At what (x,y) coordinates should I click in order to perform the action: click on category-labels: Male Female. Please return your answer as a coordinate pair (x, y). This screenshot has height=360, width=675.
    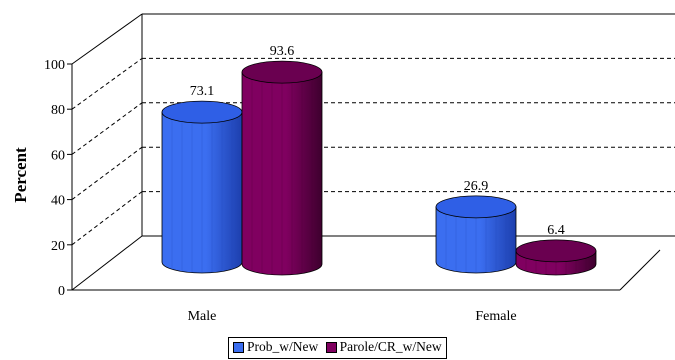
    Looking at the image, I should click on (352, 316).